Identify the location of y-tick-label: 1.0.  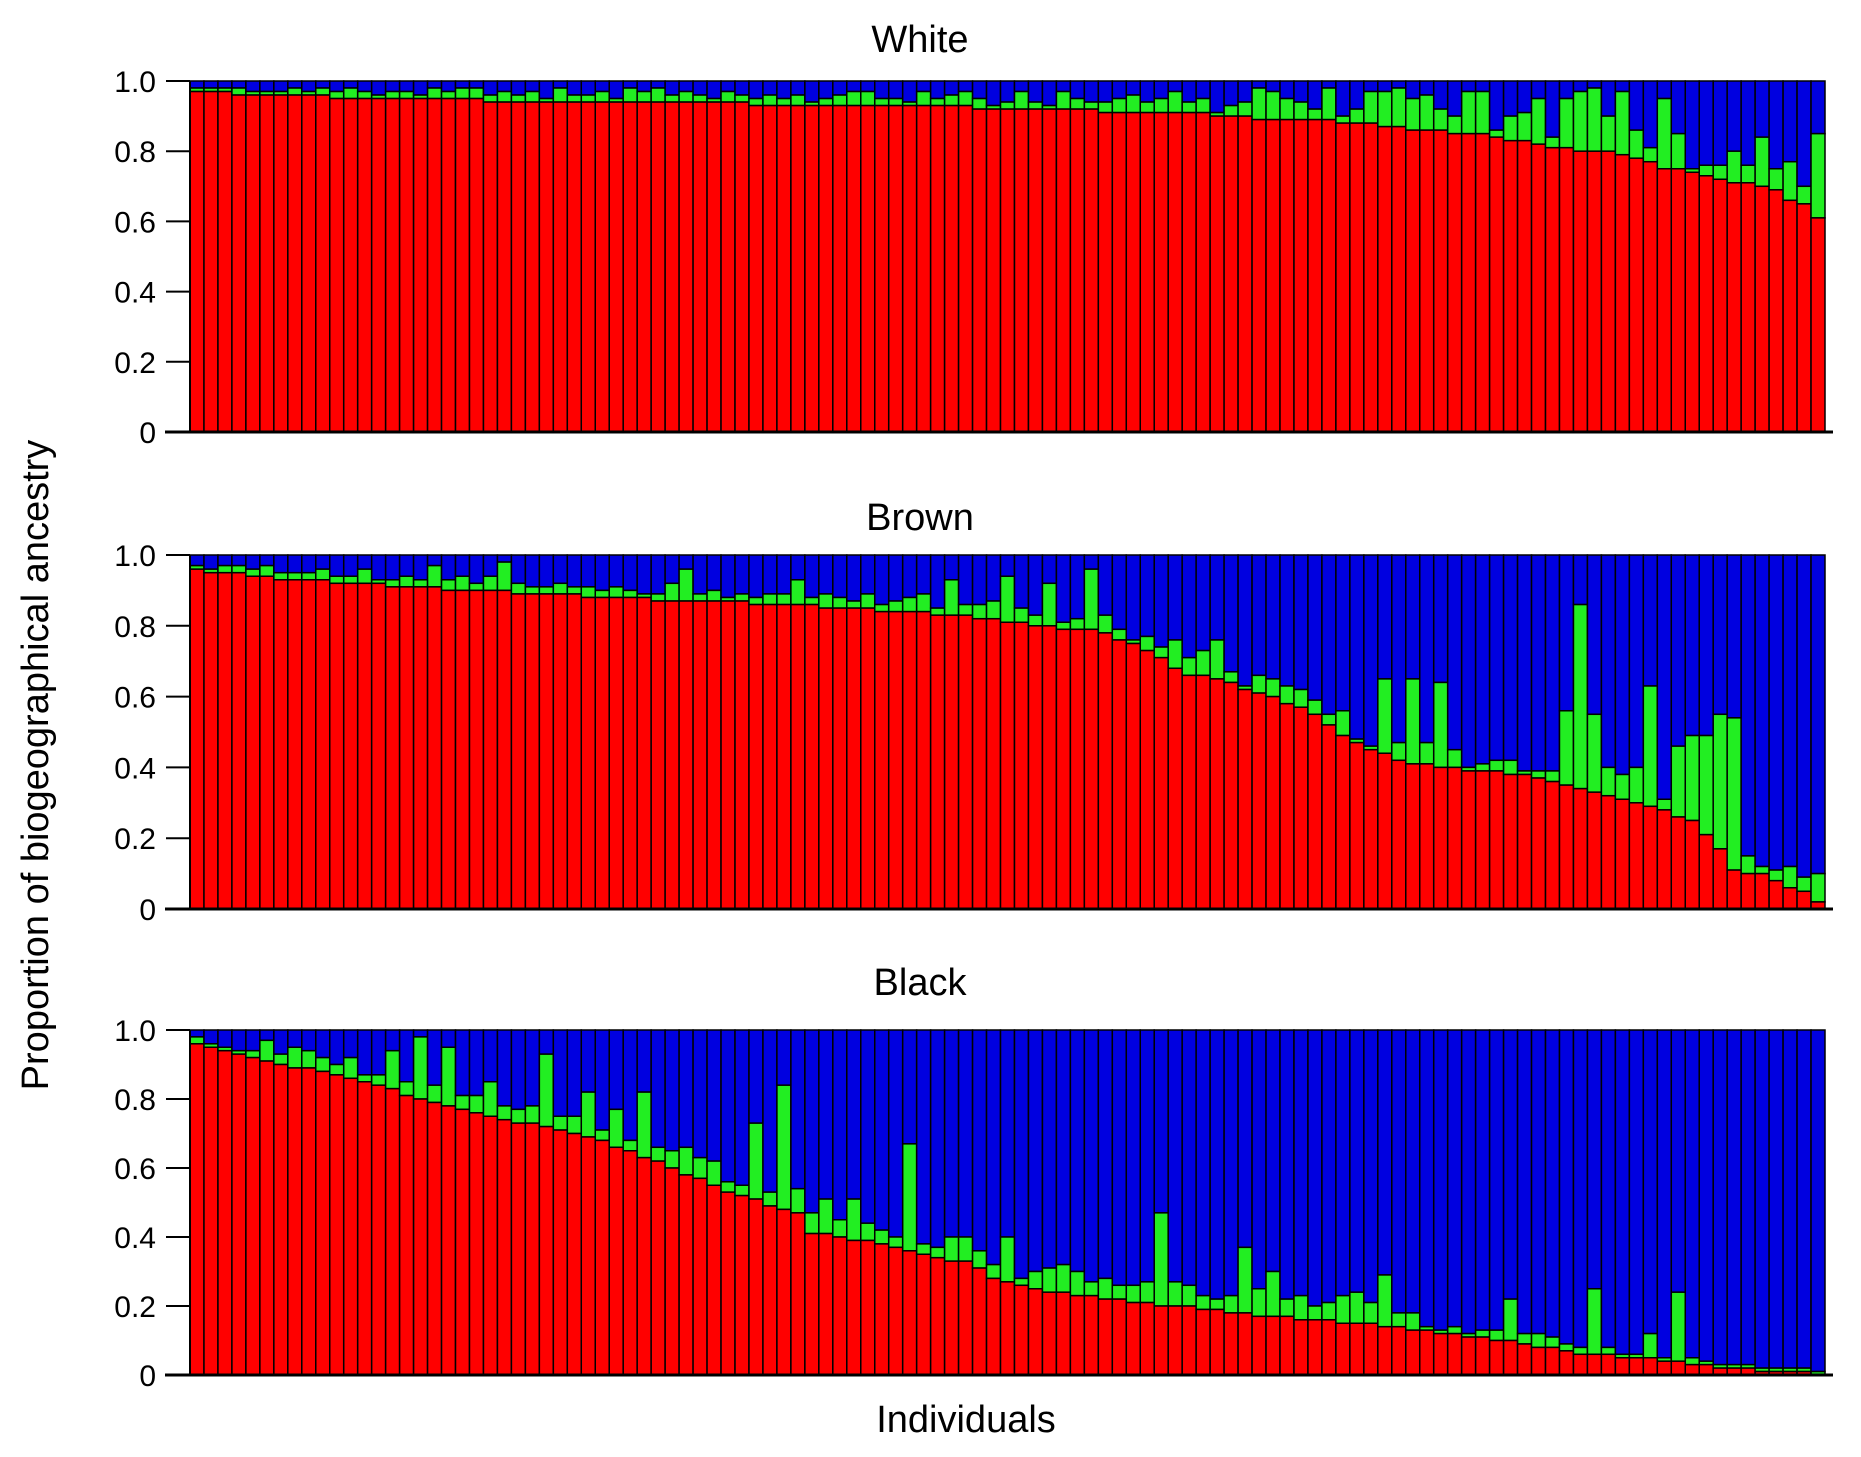
(135, 82).